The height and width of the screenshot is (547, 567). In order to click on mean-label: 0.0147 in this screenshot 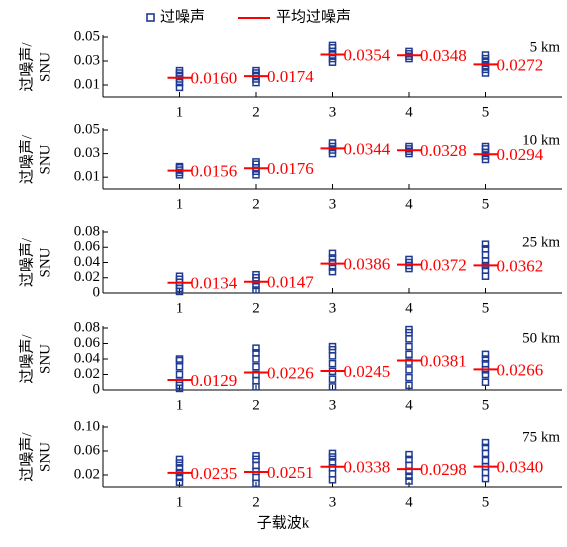, I will do `click(290, 282)`.